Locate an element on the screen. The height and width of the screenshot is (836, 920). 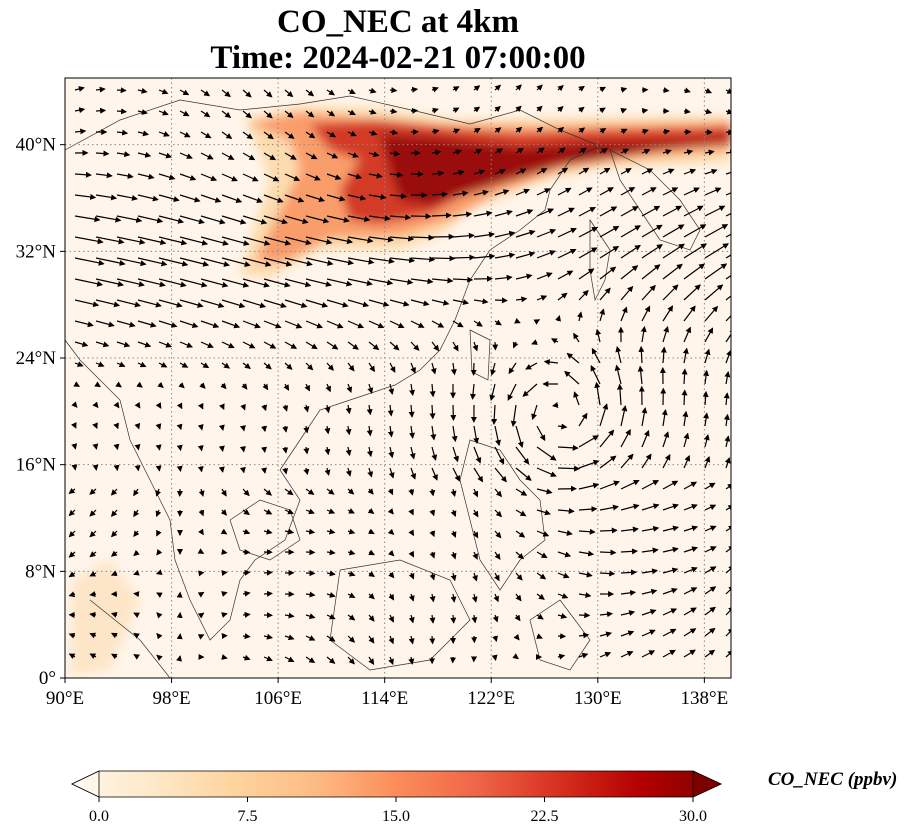
colorbar-tick-label: 22.5 is located at coordinates (545, 816).